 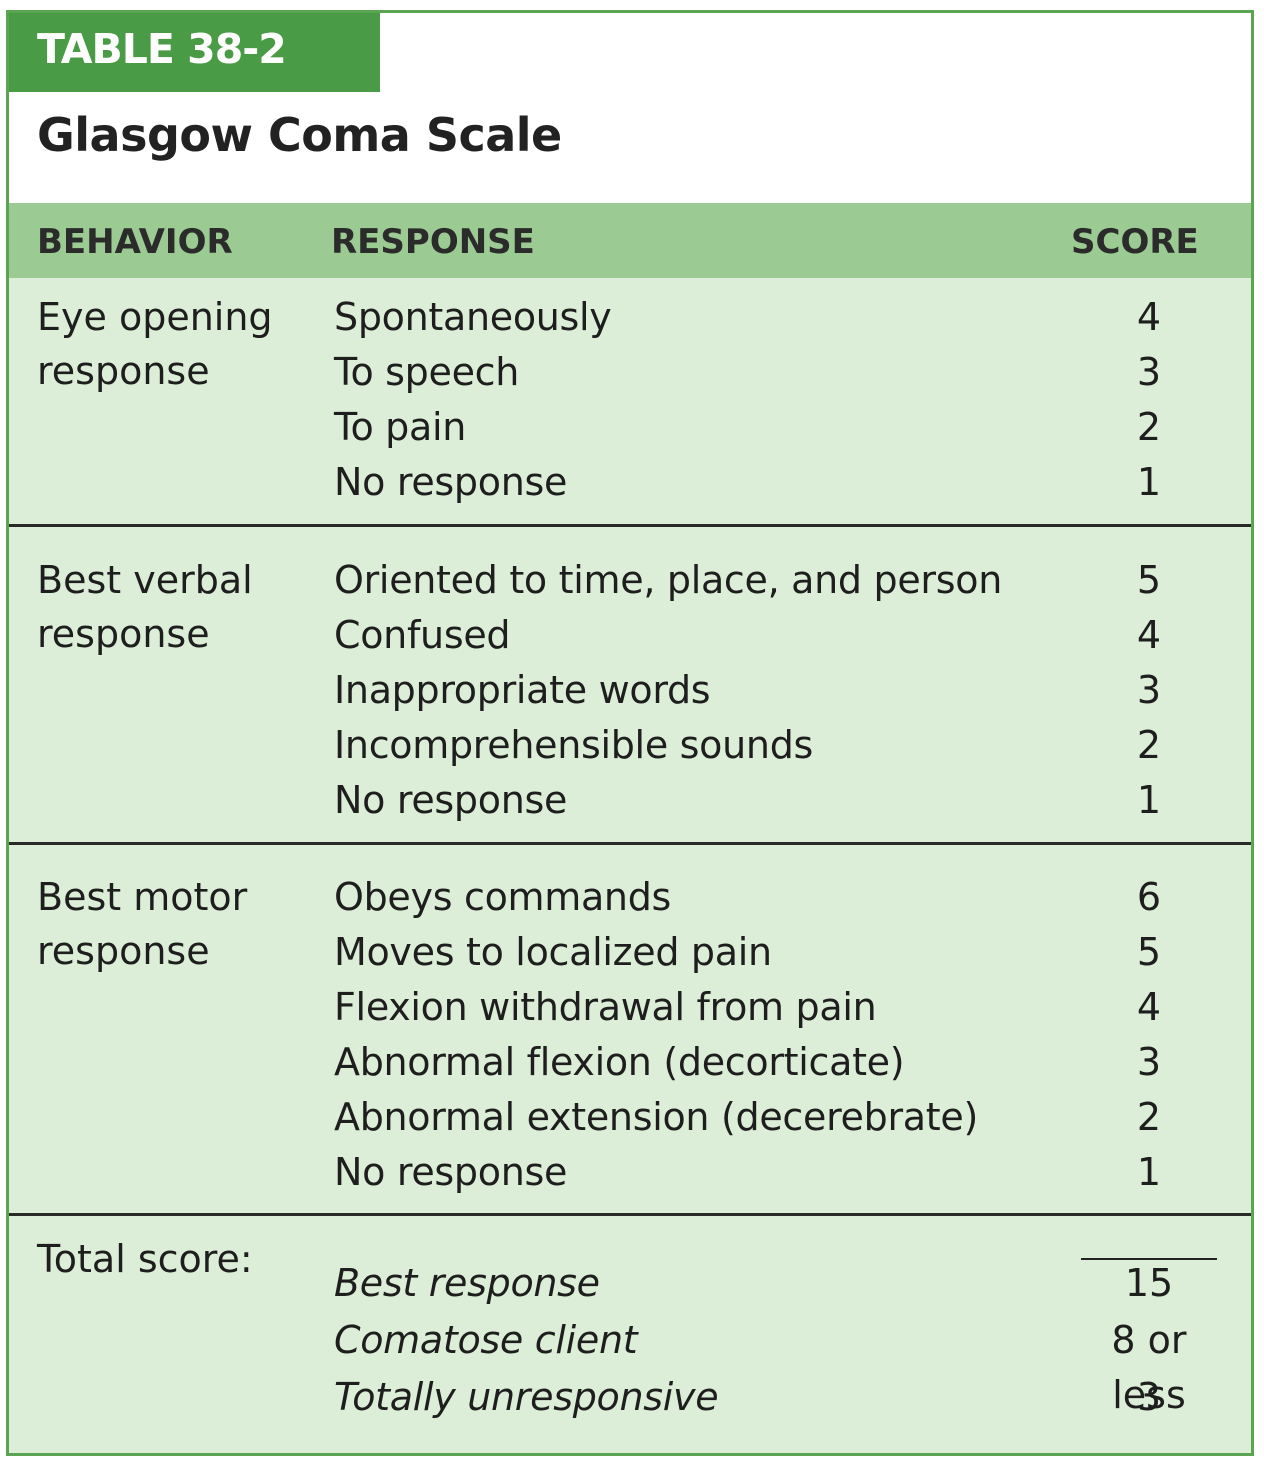 I want to click on response-cell: Incomprehensible sounds, so click(x=574, y=745).